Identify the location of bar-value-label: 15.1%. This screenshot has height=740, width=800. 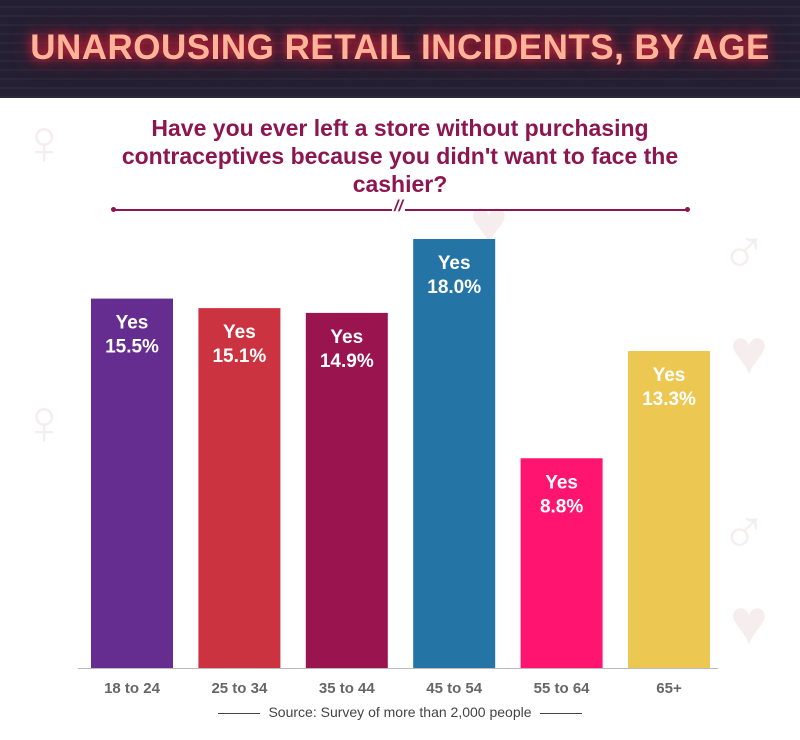
(239, 356).